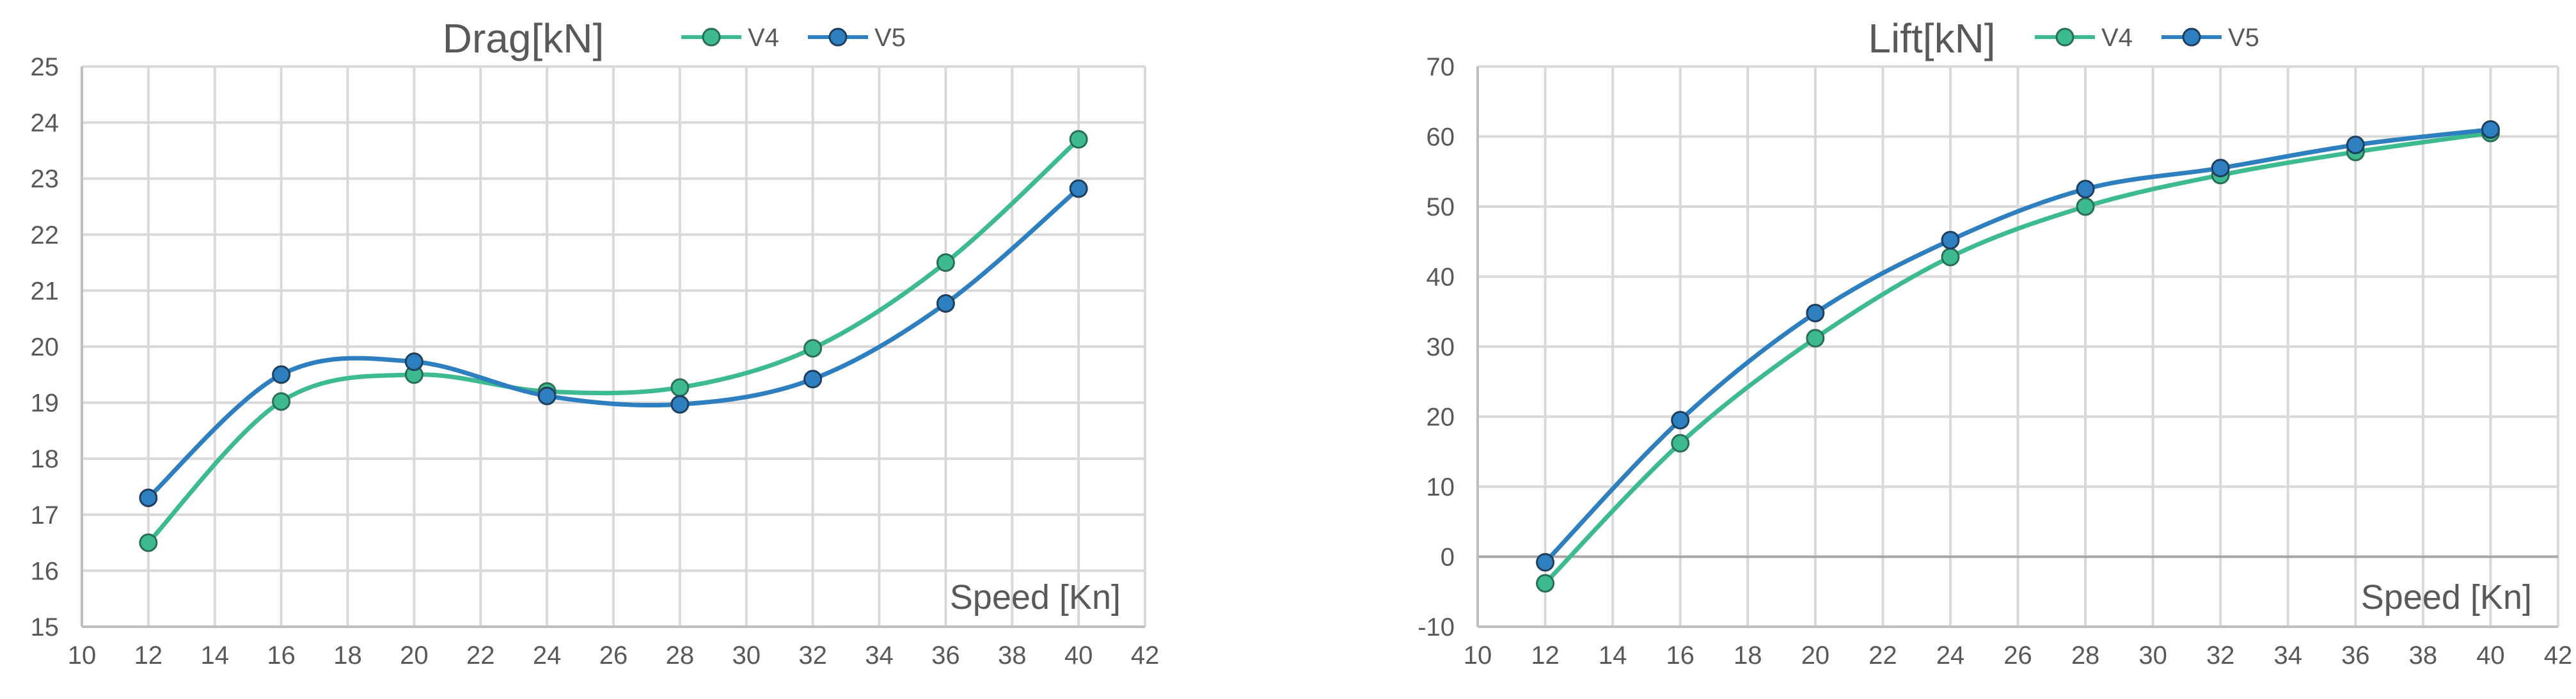 This screenshot has height=699, width=2576. Describe the element at coordinates (1815, 656) in the screenshot. I see `lift-x-tick-label: 20` at that location.